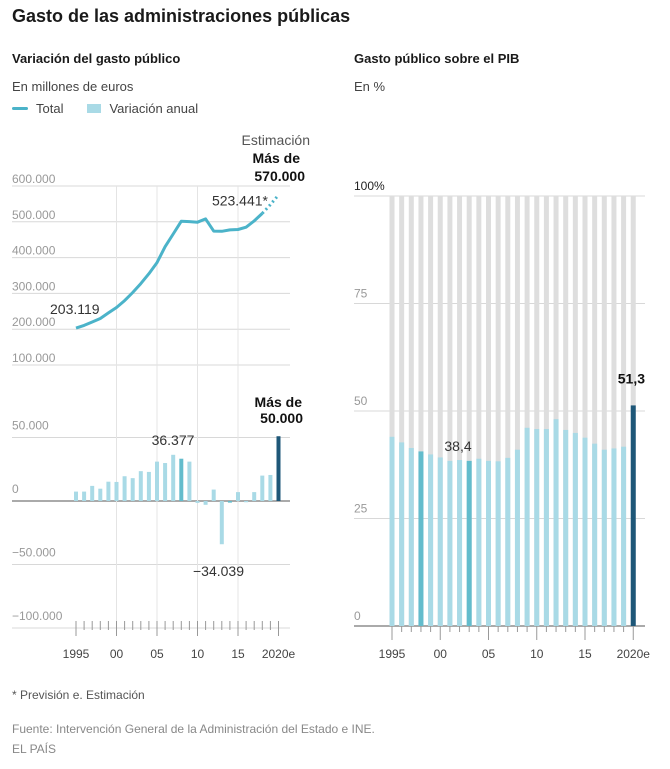 The width and height of the screenshot is (670, 769). I want to click on y-tick-label: 50.000, so click(30, 426).